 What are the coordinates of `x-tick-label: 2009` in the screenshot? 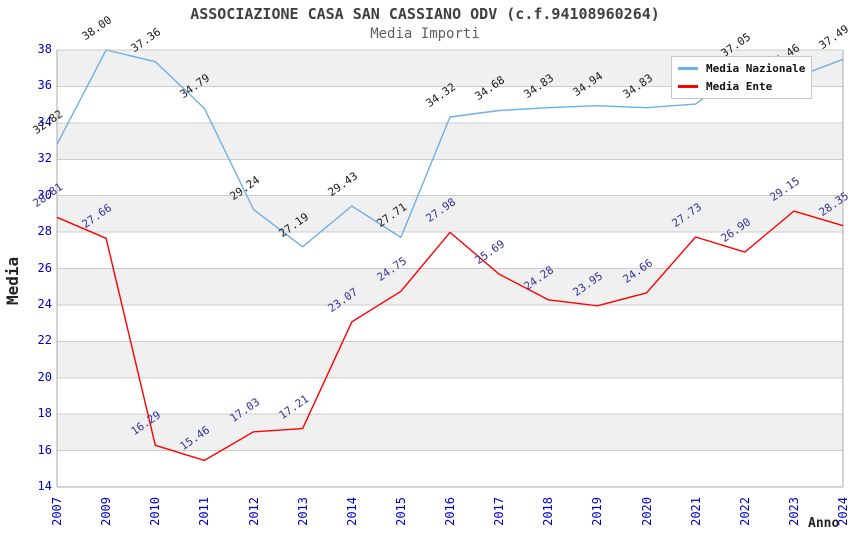 It's located at (106, 511).